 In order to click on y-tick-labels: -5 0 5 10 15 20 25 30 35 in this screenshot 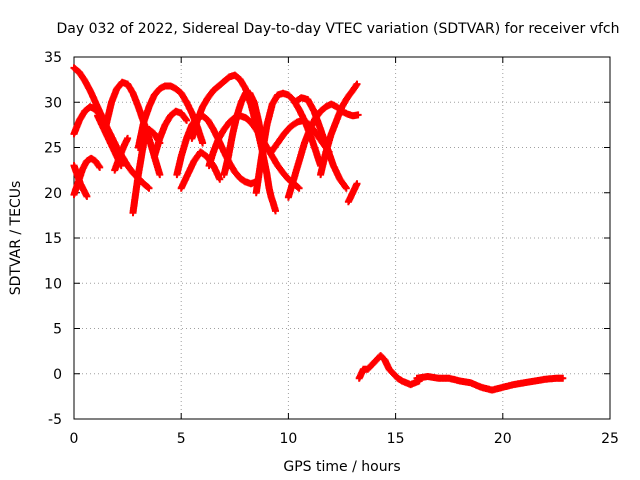, I will do `click(53, 239)`.